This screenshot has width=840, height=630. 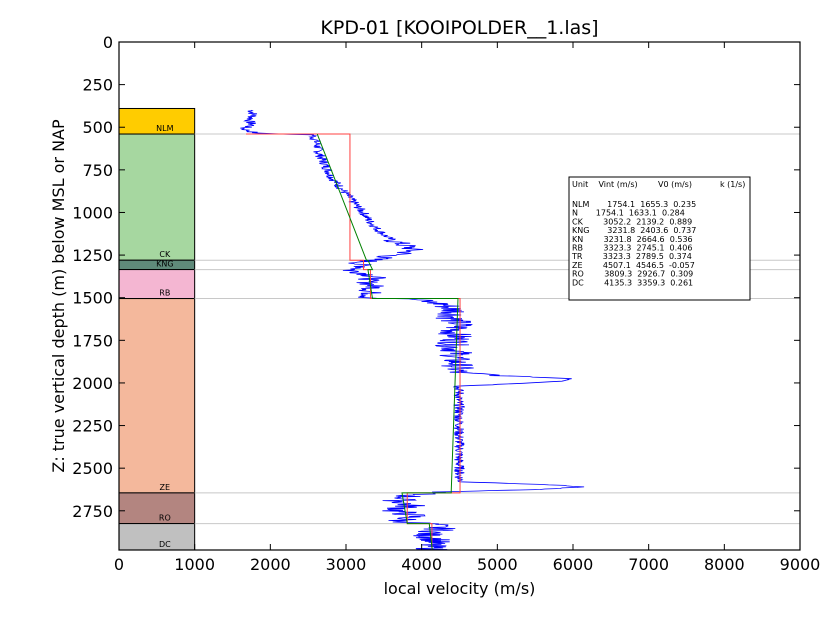 I want to click on parameter-table-row: DC 4135.3 3359.3 0.261, so click(x=632, y=282).